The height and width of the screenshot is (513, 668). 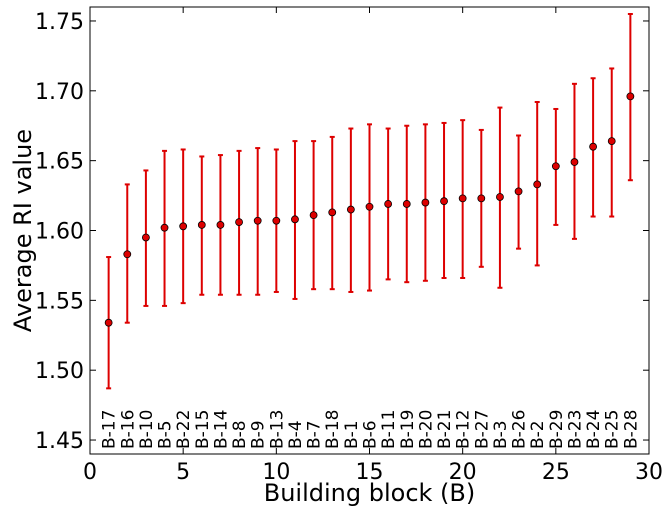 I want to click on block-label: B-16, so click(x=128, y=429).